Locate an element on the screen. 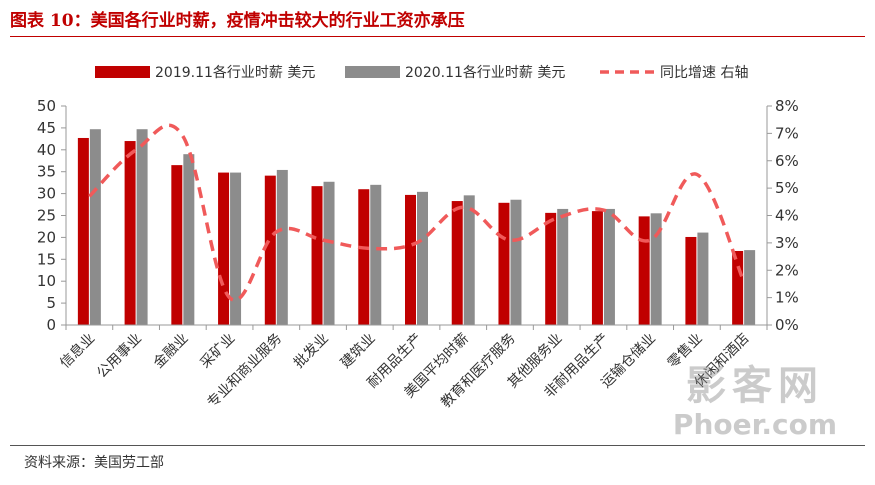 The height and width of the screenshot is (485, 875). y-left-tick-label: 10 is located at coordinates (46, 281).